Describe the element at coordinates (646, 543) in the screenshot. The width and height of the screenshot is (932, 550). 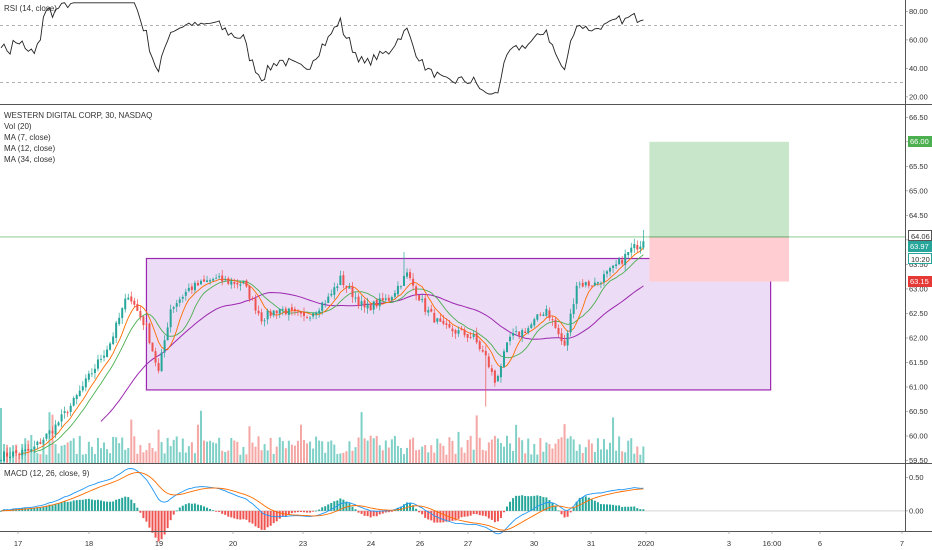
I see `x-tick-label: 2020` at that location.